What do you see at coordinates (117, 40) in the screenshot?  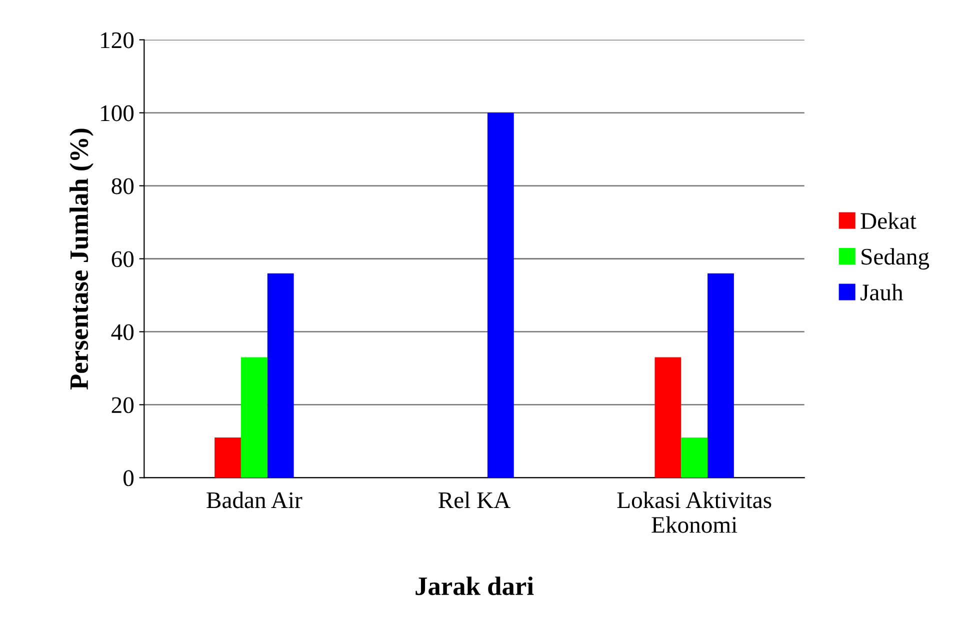 I see `y-tick-label: 120` at bounding box center [117, 40].